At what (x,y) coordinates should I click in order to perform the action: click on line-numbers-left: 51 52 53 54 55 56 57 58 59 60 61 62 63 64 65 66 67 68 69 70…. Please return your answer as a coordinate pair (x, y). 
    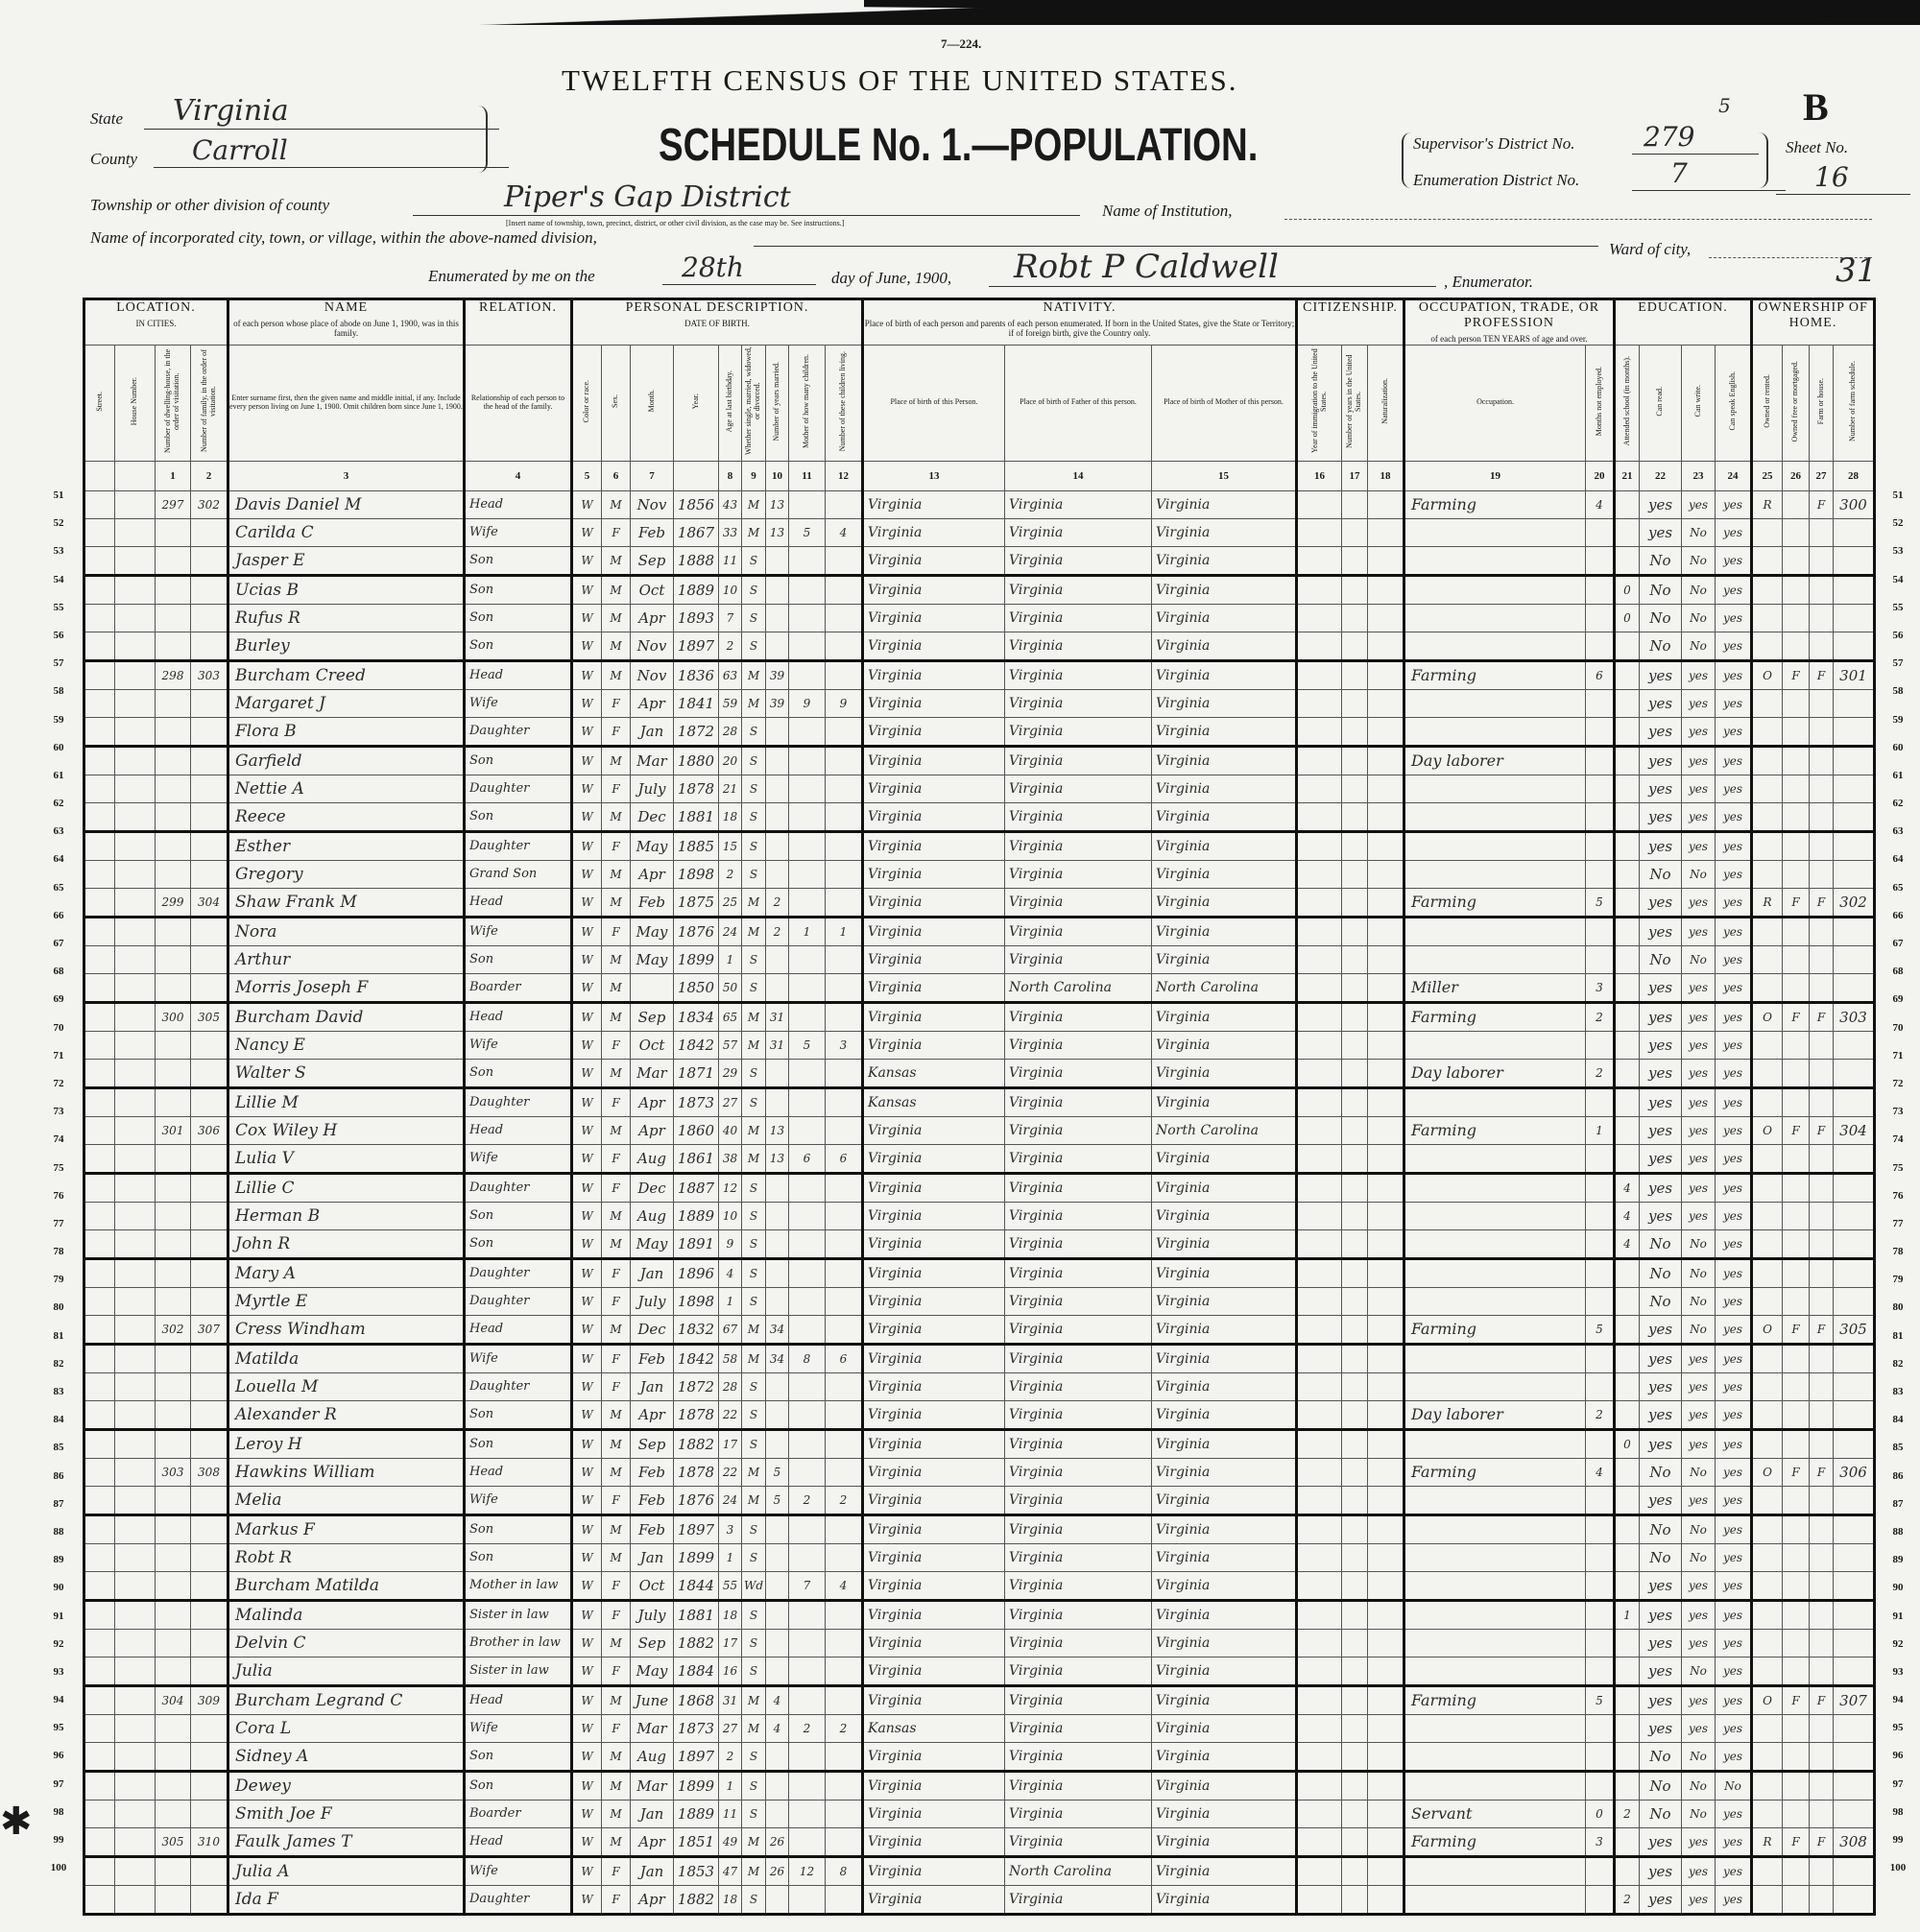
    Looking at the image, I should click on (59, 1182).